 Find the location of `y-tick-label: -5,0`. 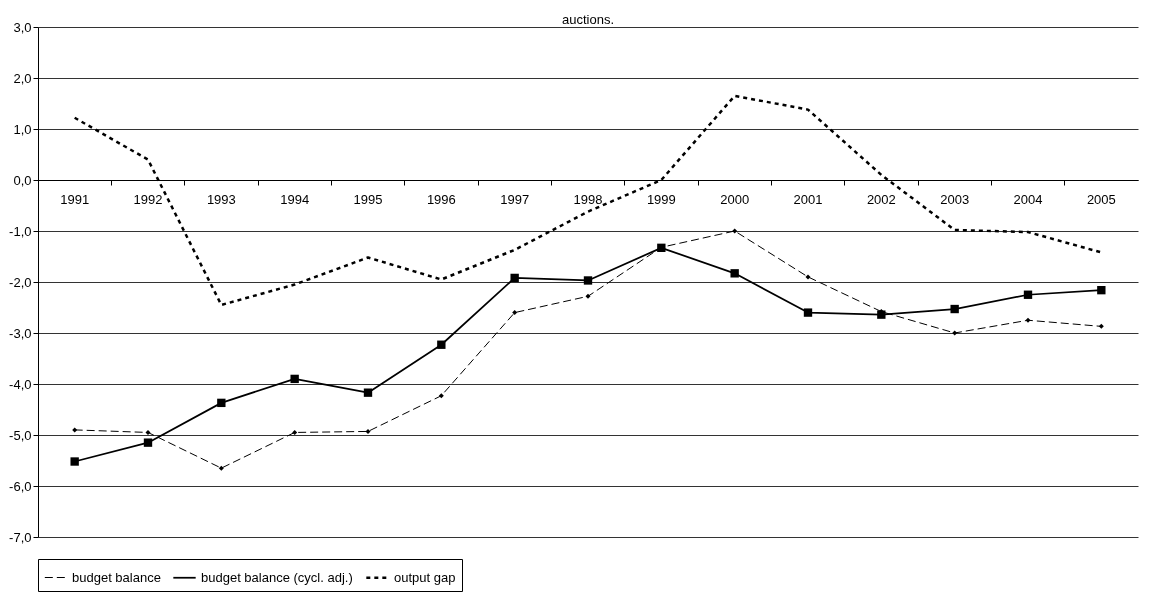

y-tick-label: -5,0 is located at coordinates (20, 435).